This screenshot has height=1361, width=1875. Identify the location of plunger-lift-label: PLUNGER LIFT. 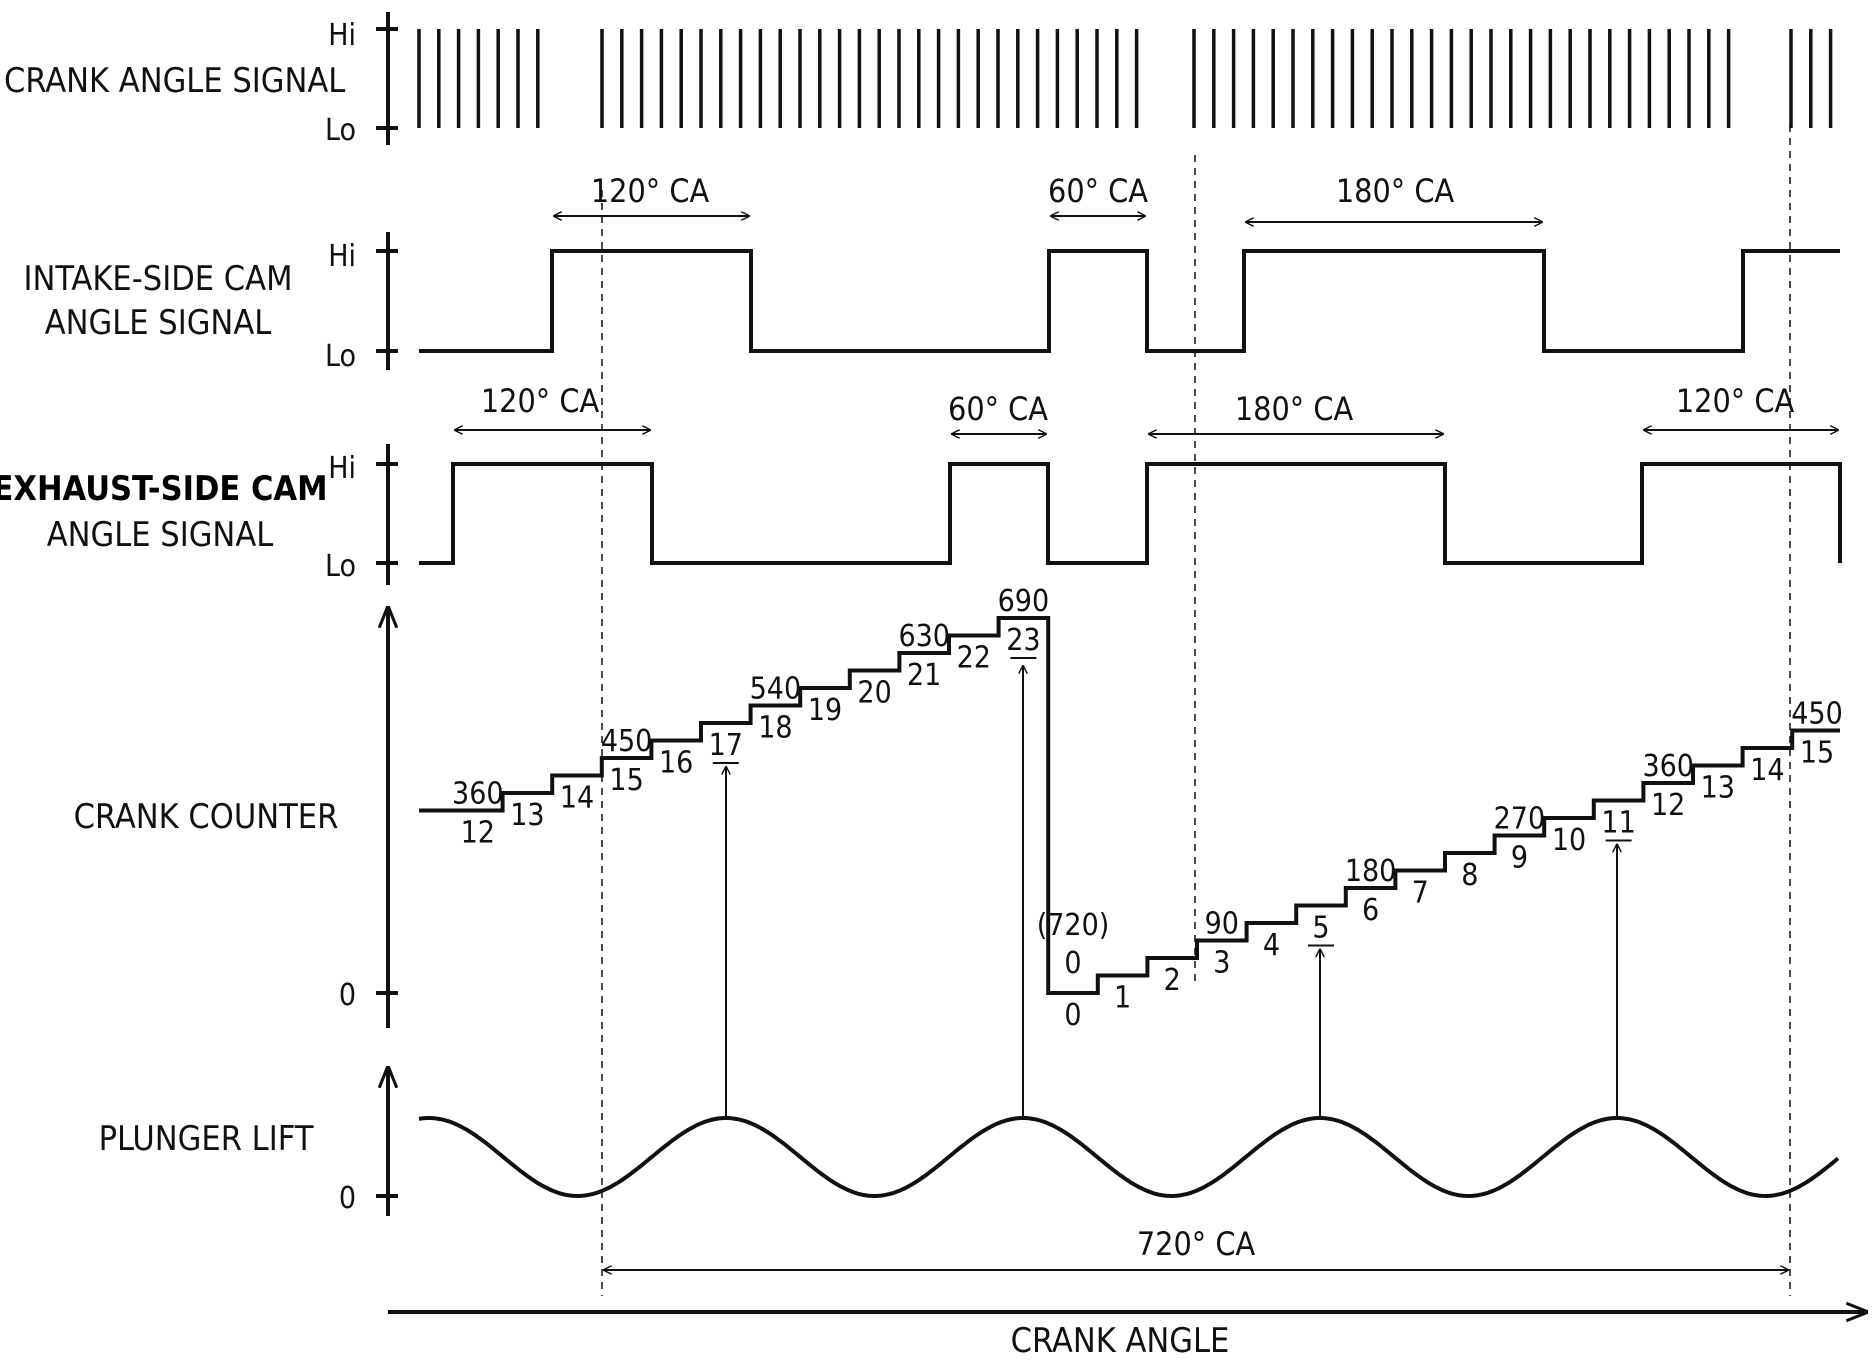
(206, 1139).